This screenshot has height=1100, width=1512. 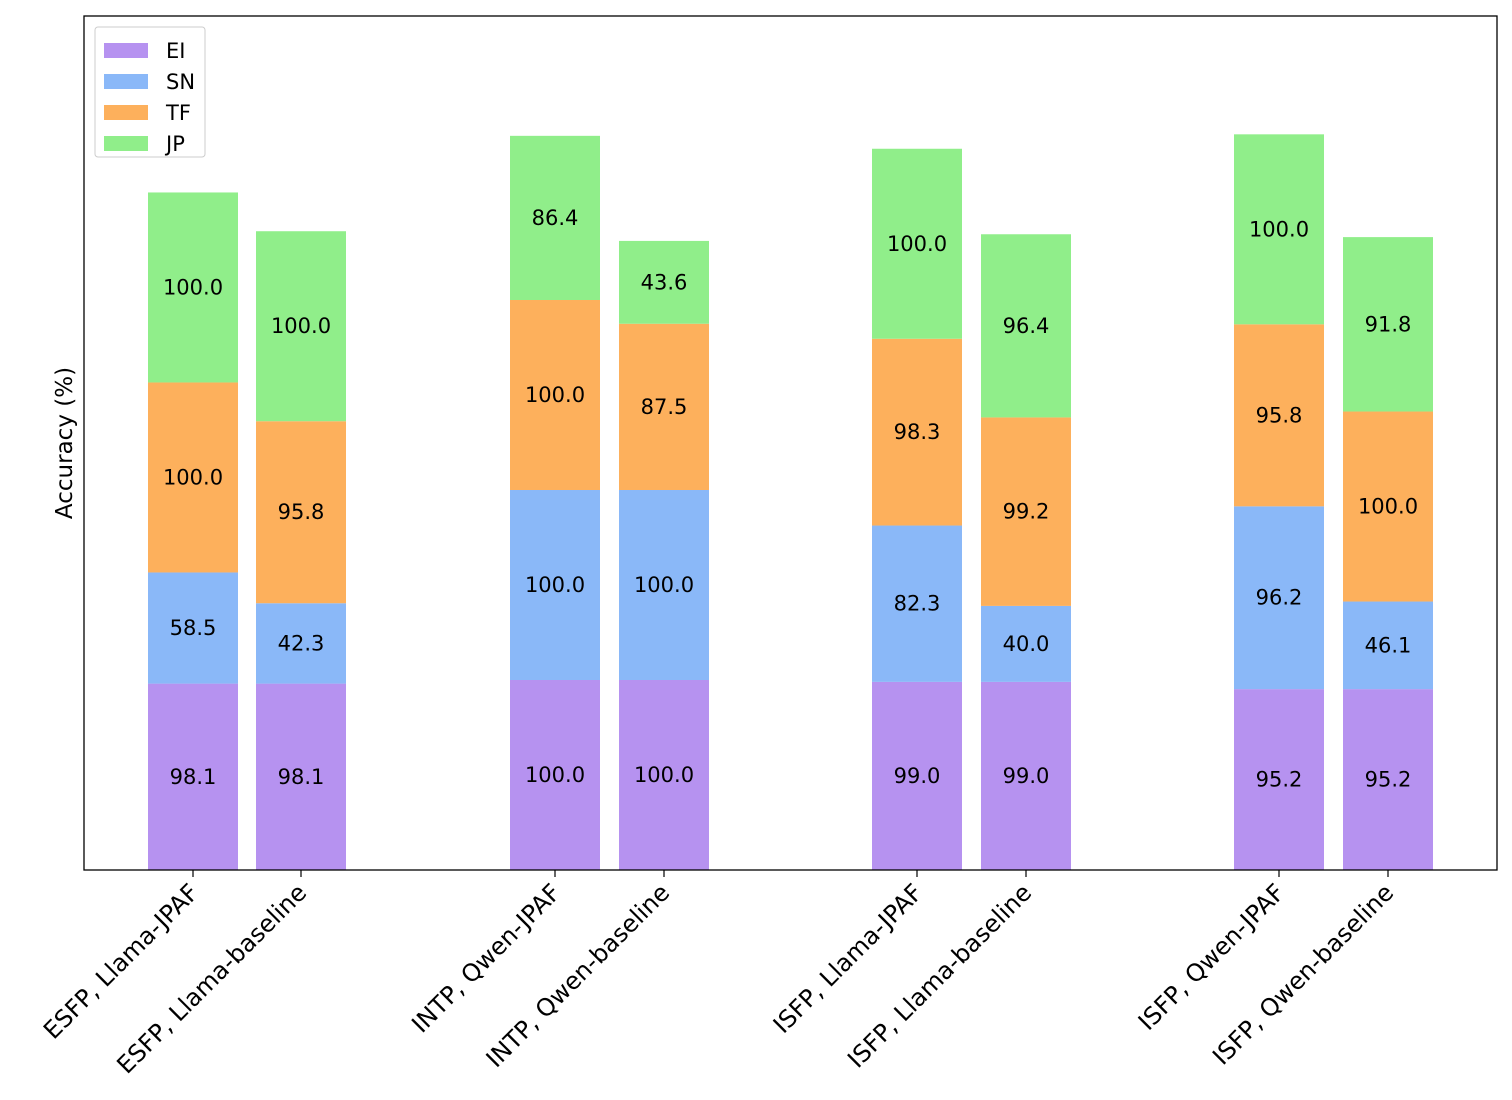 I want to click on bar-jp-intp-qwen-baseline, so click(x=664, y=282).